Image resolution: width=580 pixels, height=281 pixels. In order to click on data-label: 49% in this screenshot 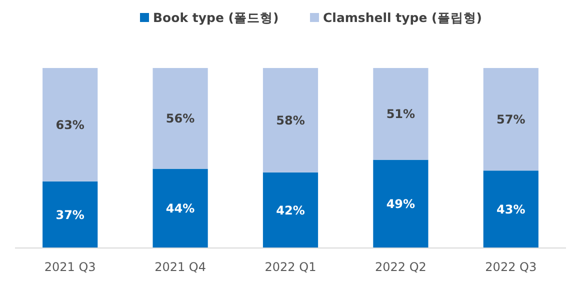, I will do `click(401, 204)`.